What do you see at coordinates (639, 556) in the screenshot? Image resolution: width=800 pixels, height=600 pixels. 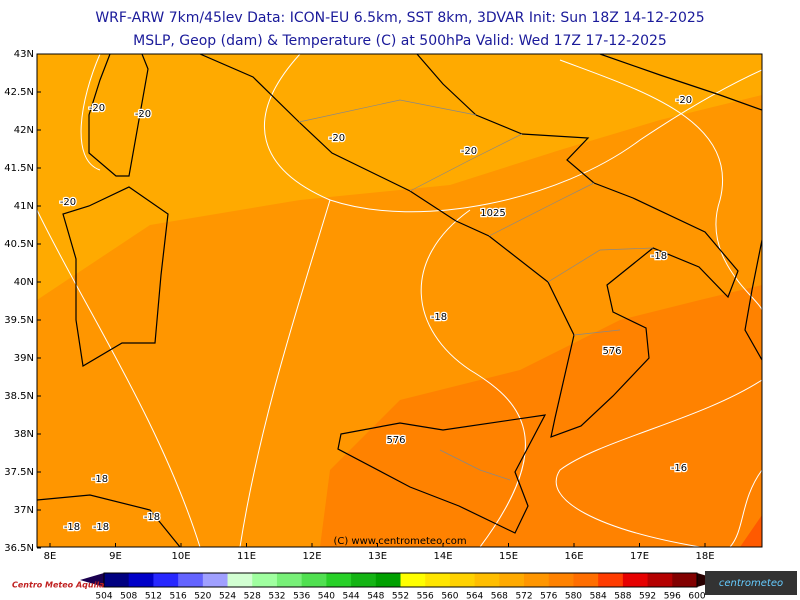 I see `lon-label: 17E` at bounding box center [639, 556].